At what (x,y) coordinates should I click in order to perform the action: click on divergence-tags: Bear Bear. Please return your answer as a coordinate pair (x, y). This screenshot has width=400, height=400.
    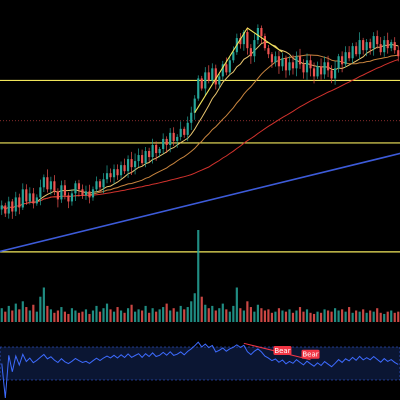
    Looking at the image, I should click on (281, 351).